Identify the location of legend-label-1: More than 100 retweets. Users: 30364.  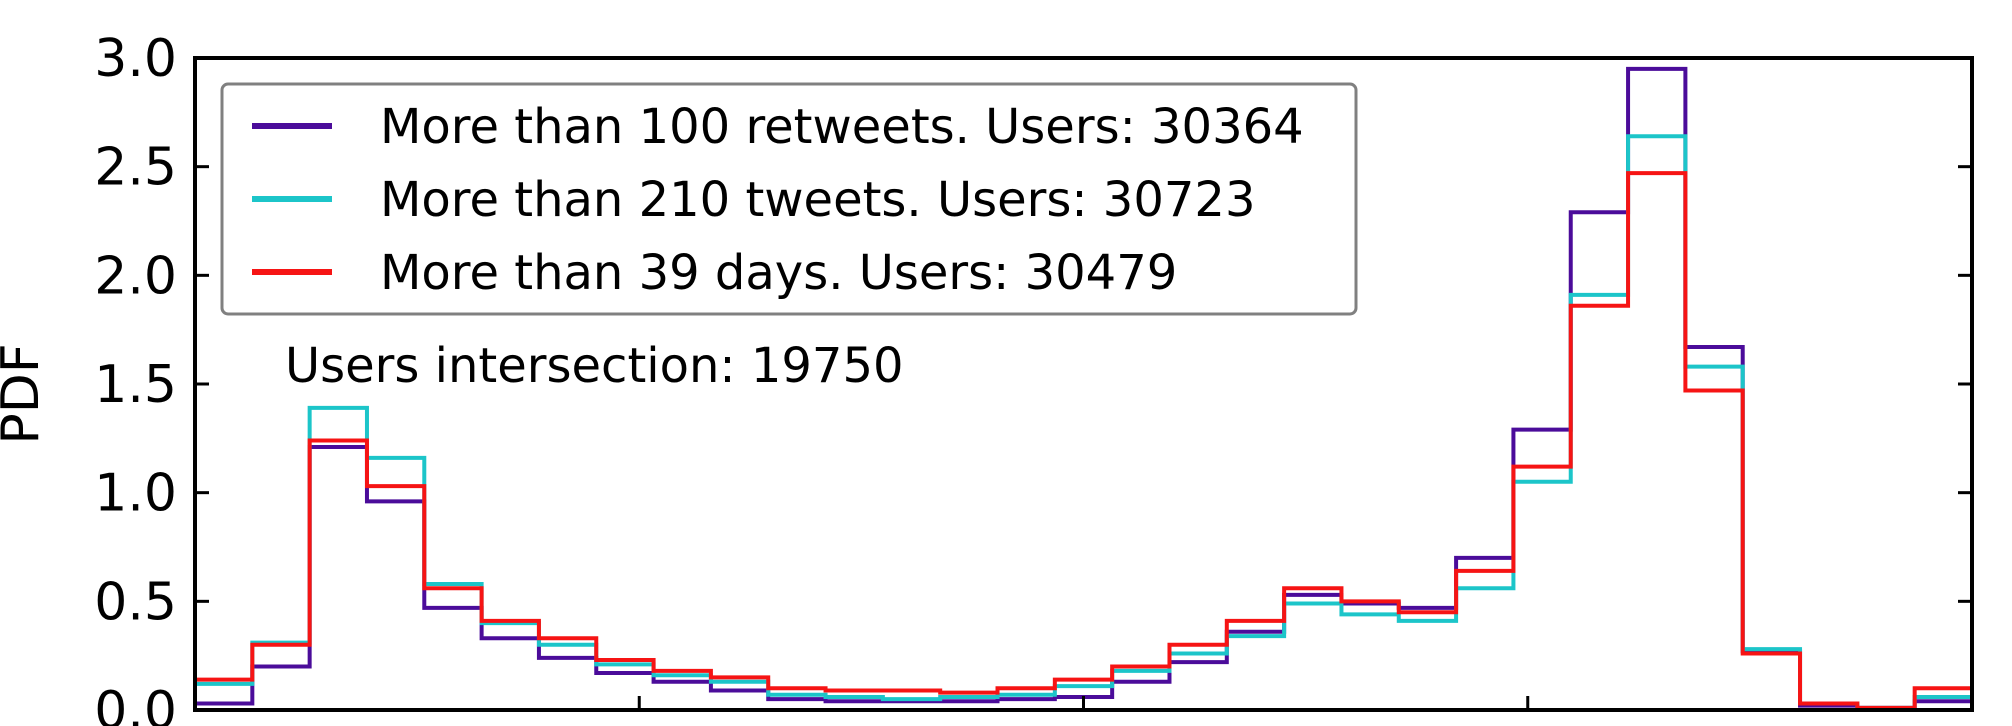
(842, 127).